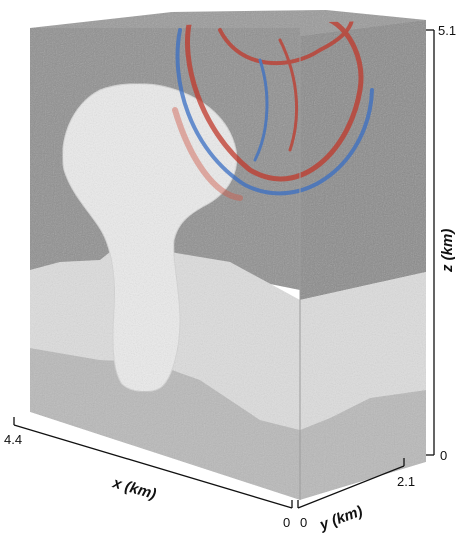  I want to click on upper-sediment-side, so click(363, 160).